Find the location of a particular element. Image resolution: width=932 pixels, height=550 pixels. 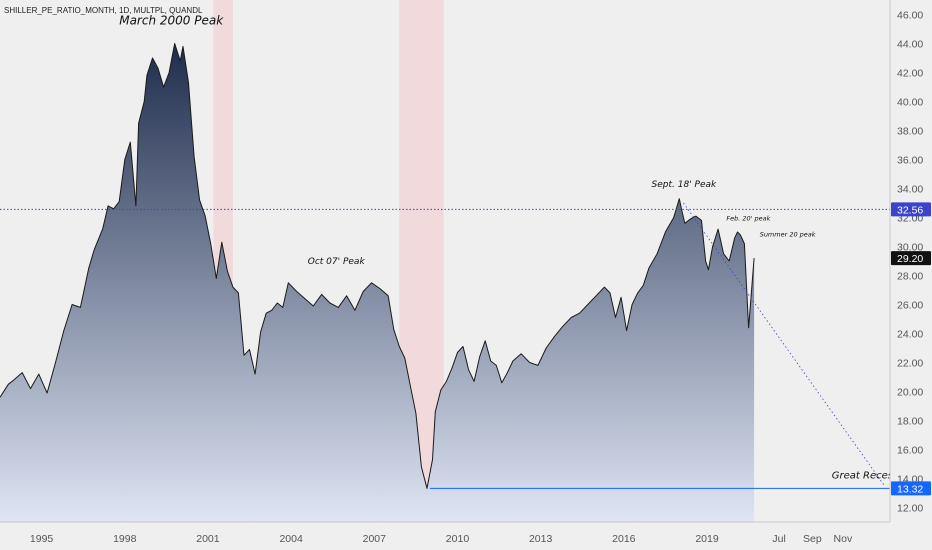

x-tick-label: Jul is located at coordinates (778, 539).